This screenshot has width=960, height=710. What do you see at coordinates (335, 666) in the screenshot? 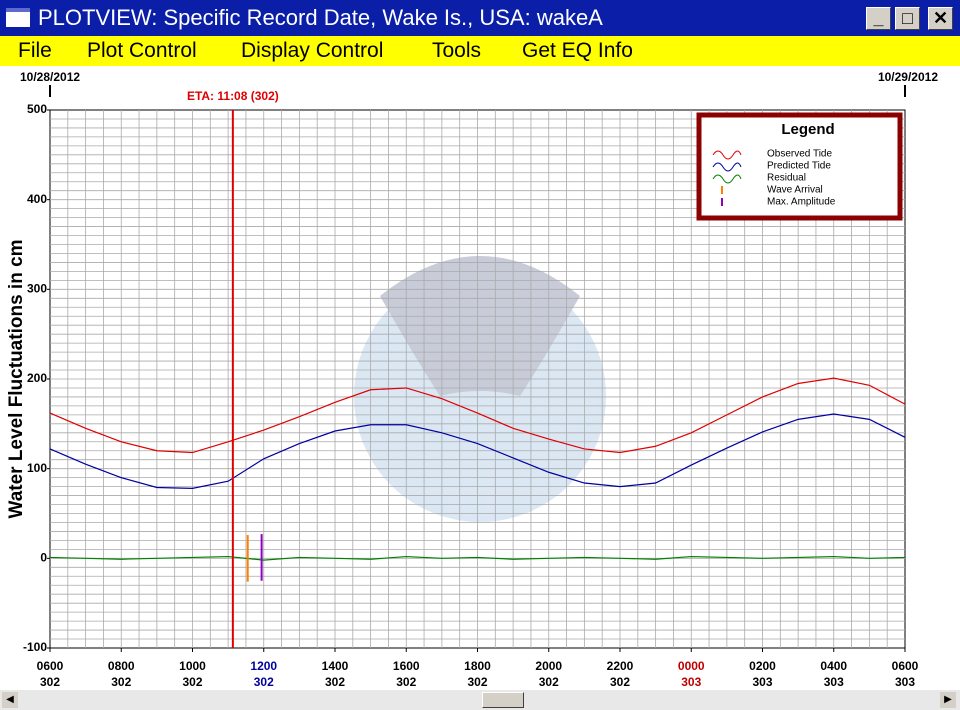
I see `x-tick-label: 1400` at bounding box center [335, 666].